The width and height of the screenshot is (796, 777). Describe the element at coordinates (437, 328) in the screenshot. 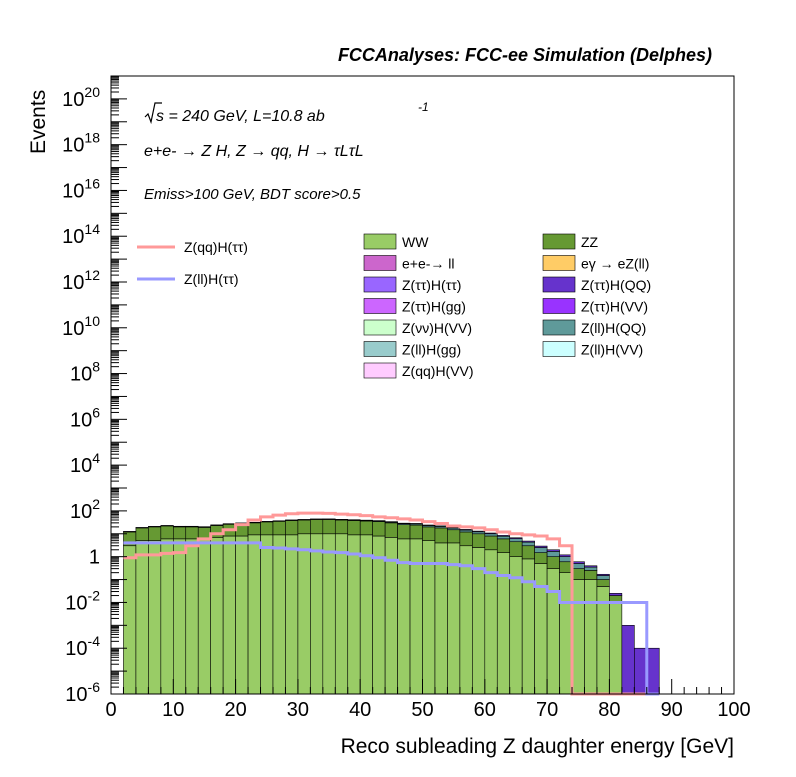

I see `legend-label: Z(νν)H(VV)` at that location.